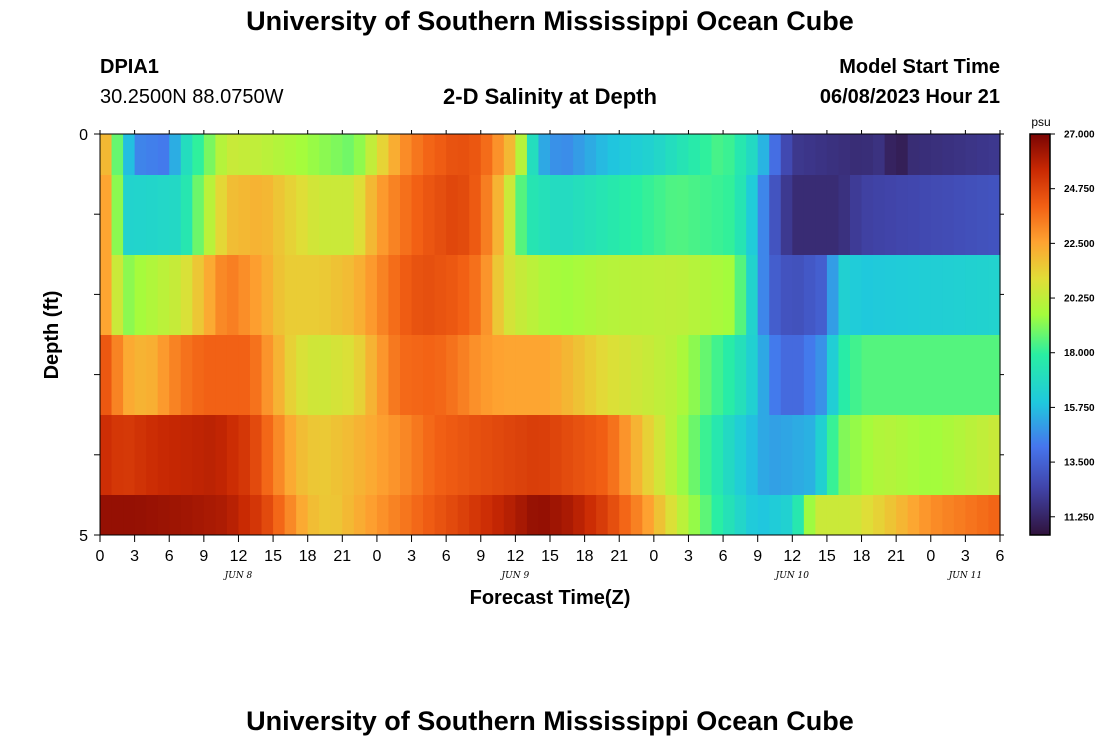 The image size is (1100, 750). I want to click on y-tick-label: 5, so click(83, 536).